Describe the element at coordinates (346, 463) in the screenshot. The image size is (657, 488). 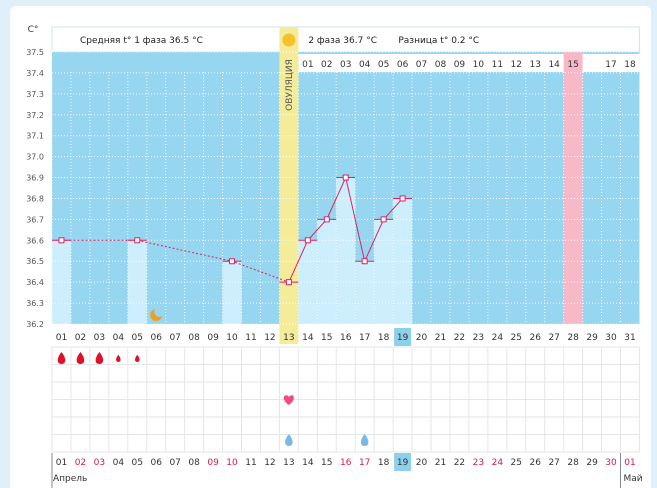
I see `date-label: 16` at that location.